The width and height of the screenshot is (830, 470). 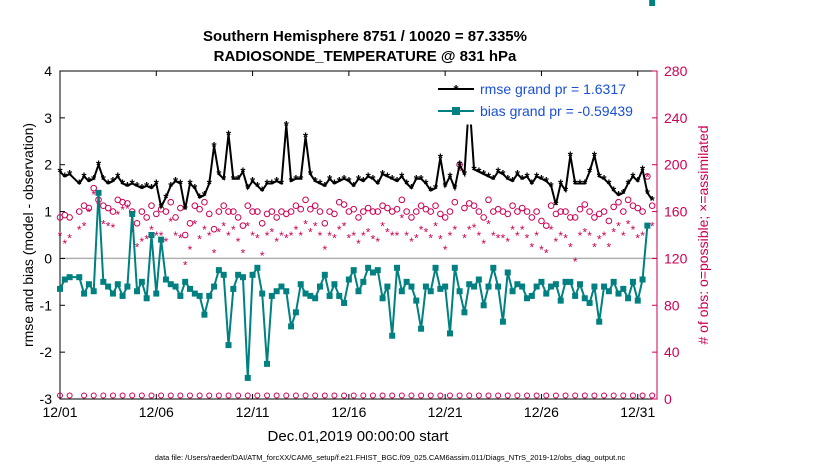 I want to click on y-axis-right: 0 40 80 120 160 200 240 280, so click(x=670, y=235).